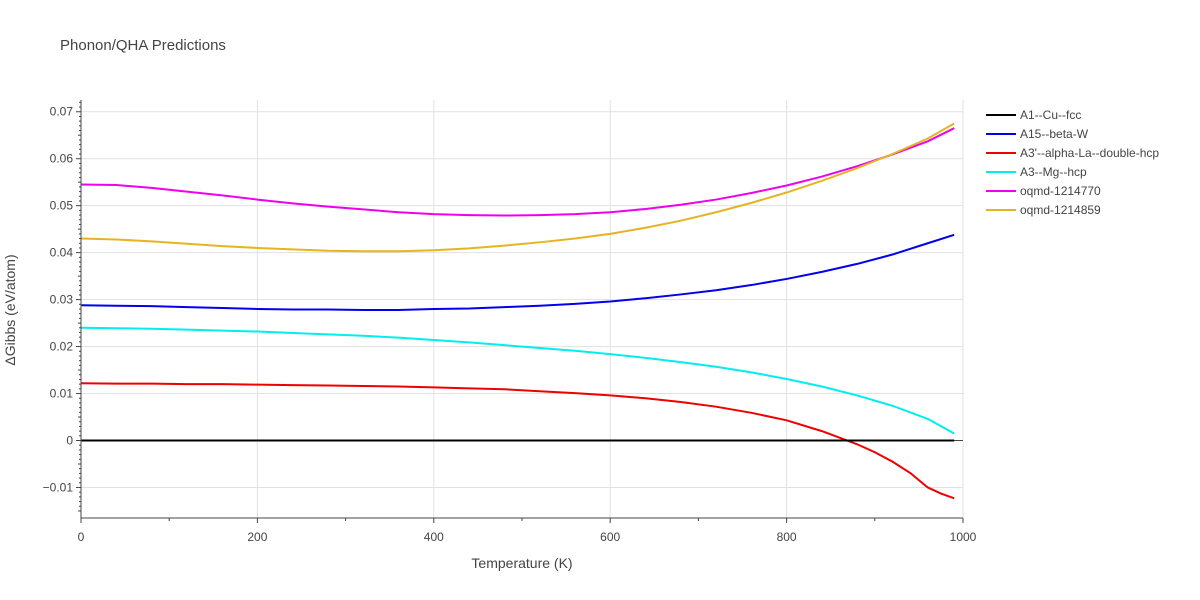 The width and height of the screenshot is (1200, 600). I want to click on legend-item-3: A3--Mg--hcp, so click(1036, 172).